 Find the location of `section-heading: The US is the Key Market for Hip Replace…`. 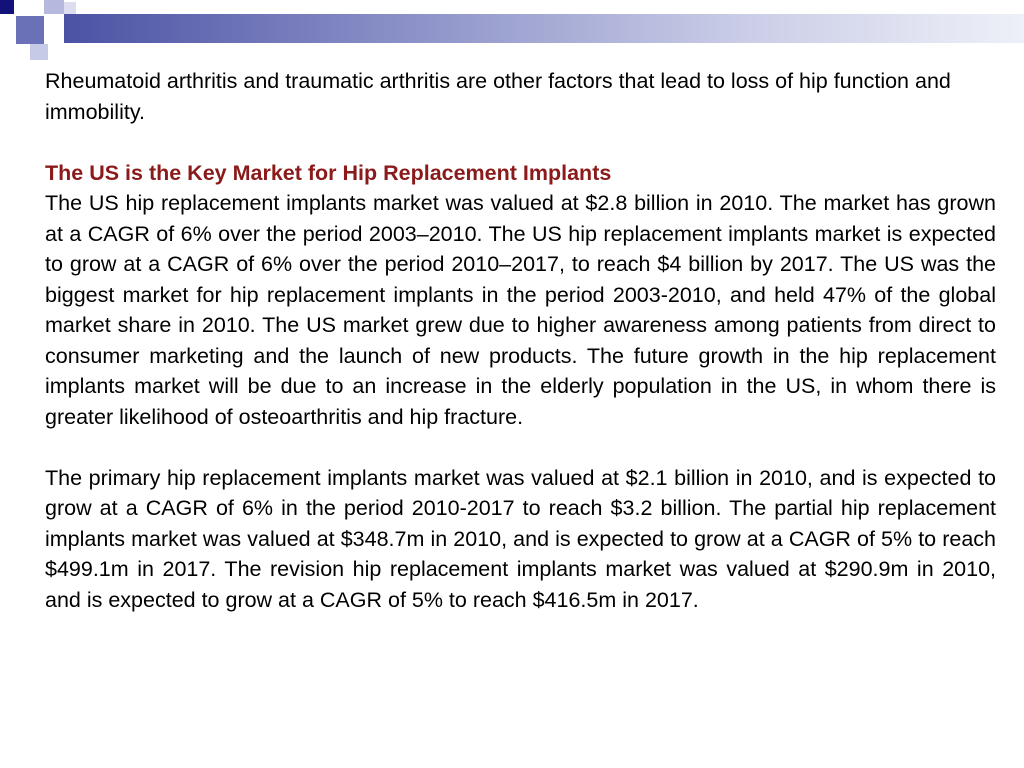

section-heading: The US is the Key Market for Hip Replace… is located at coordinates (328, 172).